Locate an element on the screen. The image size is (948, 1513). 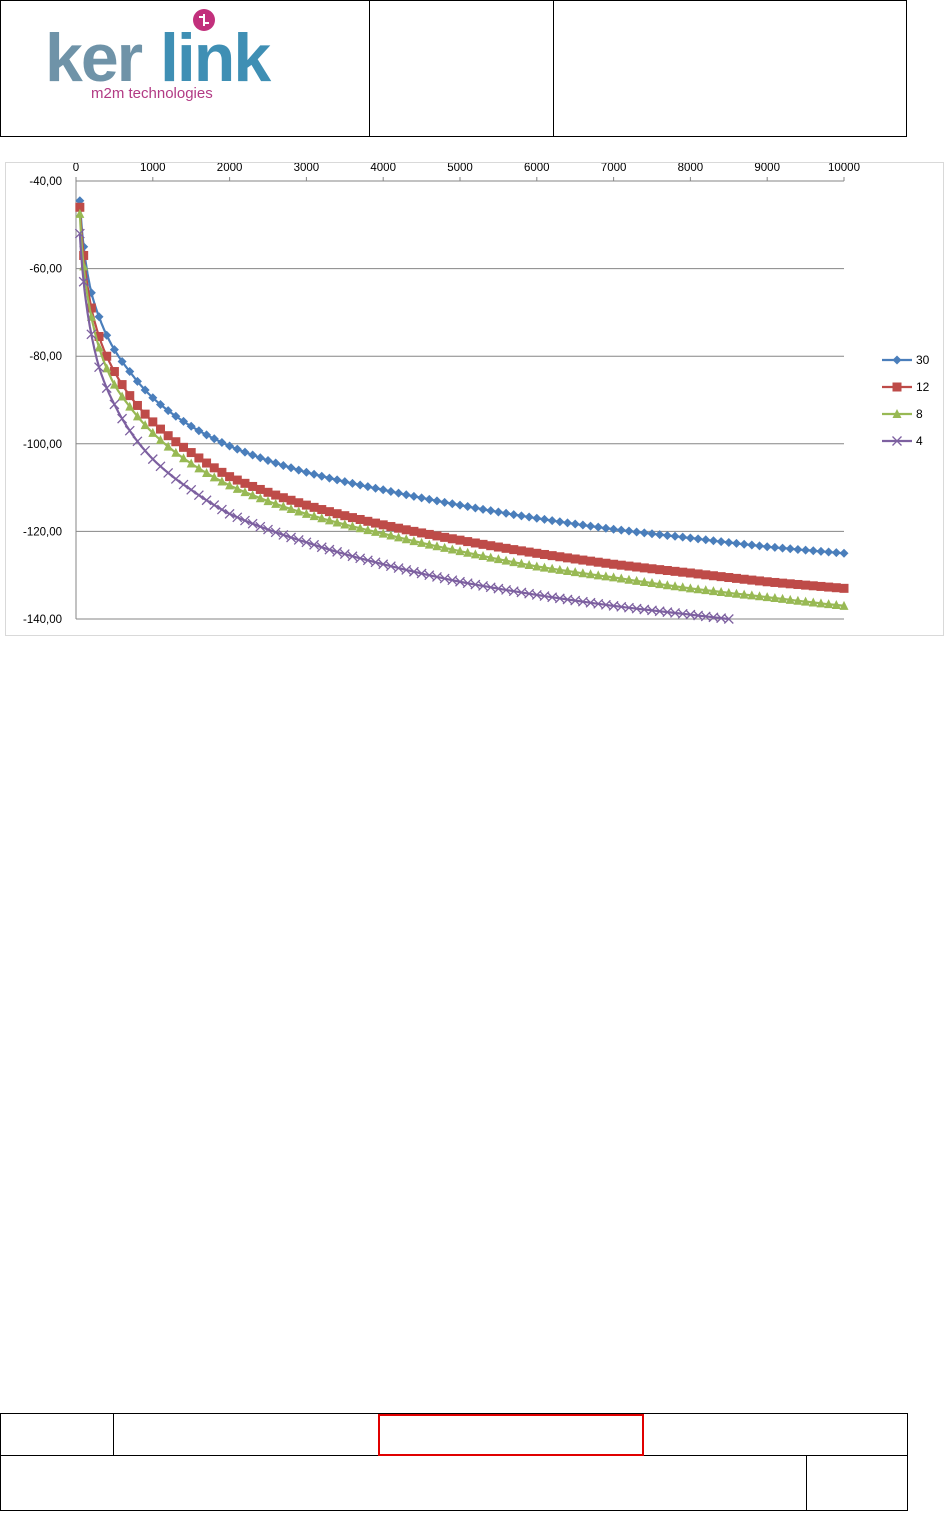
x-tick-label: 3000 is located at coordinates (307, 168).